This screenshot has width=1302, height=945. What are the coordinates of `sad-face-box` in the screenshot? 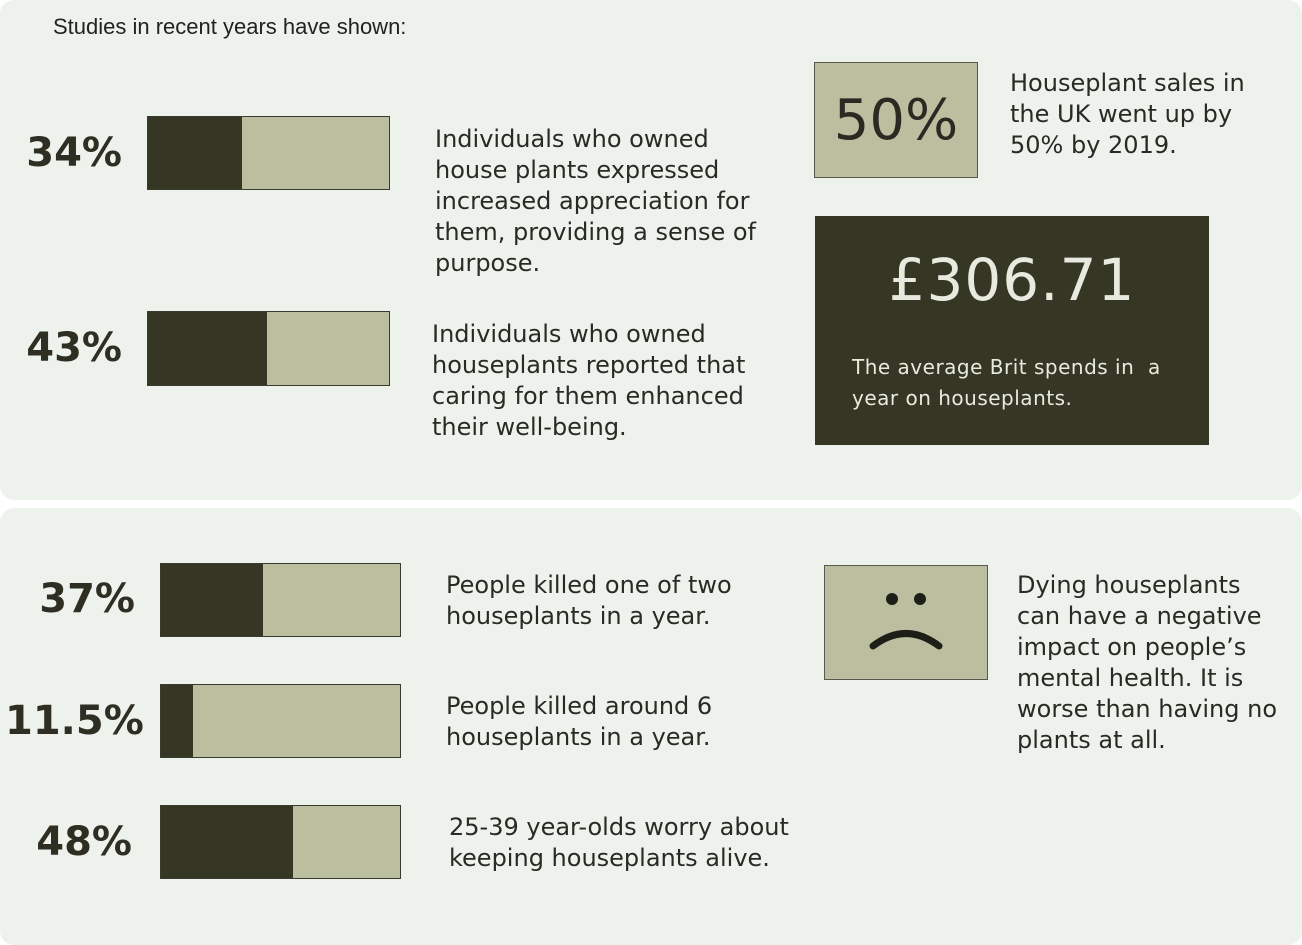 It's located at (906, 622).